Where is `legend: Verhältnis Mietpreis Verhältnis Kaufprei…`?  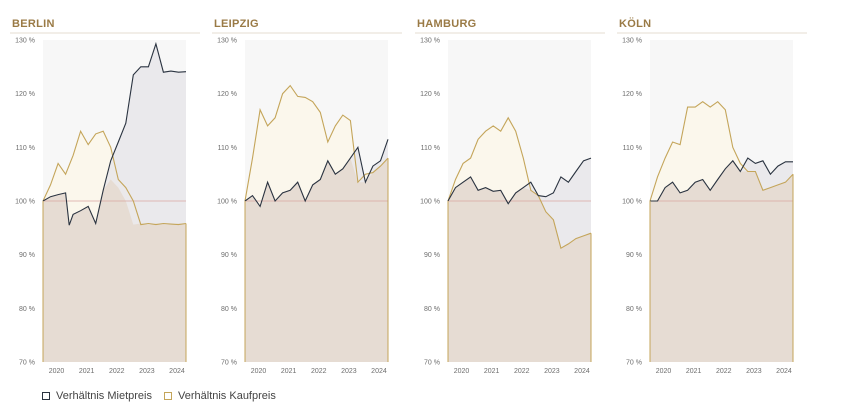 legend: Verhältnis Mietpreis Verhältnis Kaufprei… is located at coordinates (159, 396).